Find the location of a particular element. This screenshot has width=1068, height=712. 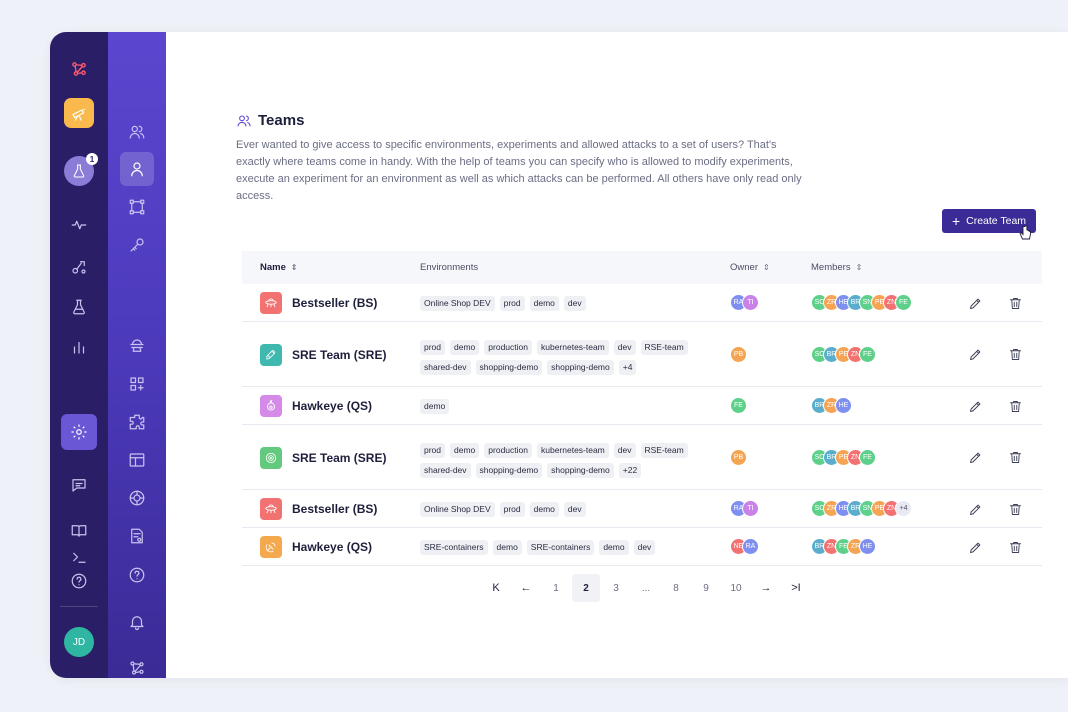

environment-tag: Online Shop DEV is located at coordinates (457, 303).